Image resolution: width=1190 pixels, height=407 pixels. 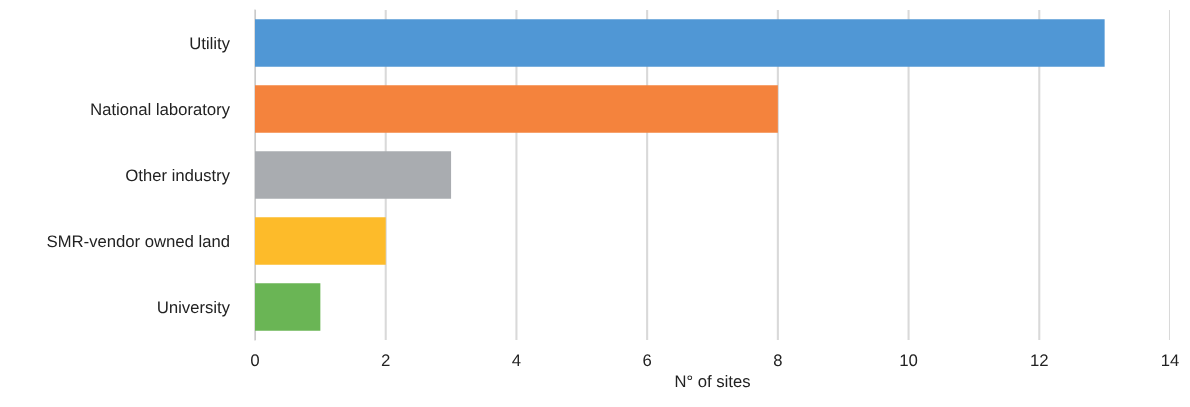 I want to click on y-tick-label: National laboratory, so click(x=160, y=110).